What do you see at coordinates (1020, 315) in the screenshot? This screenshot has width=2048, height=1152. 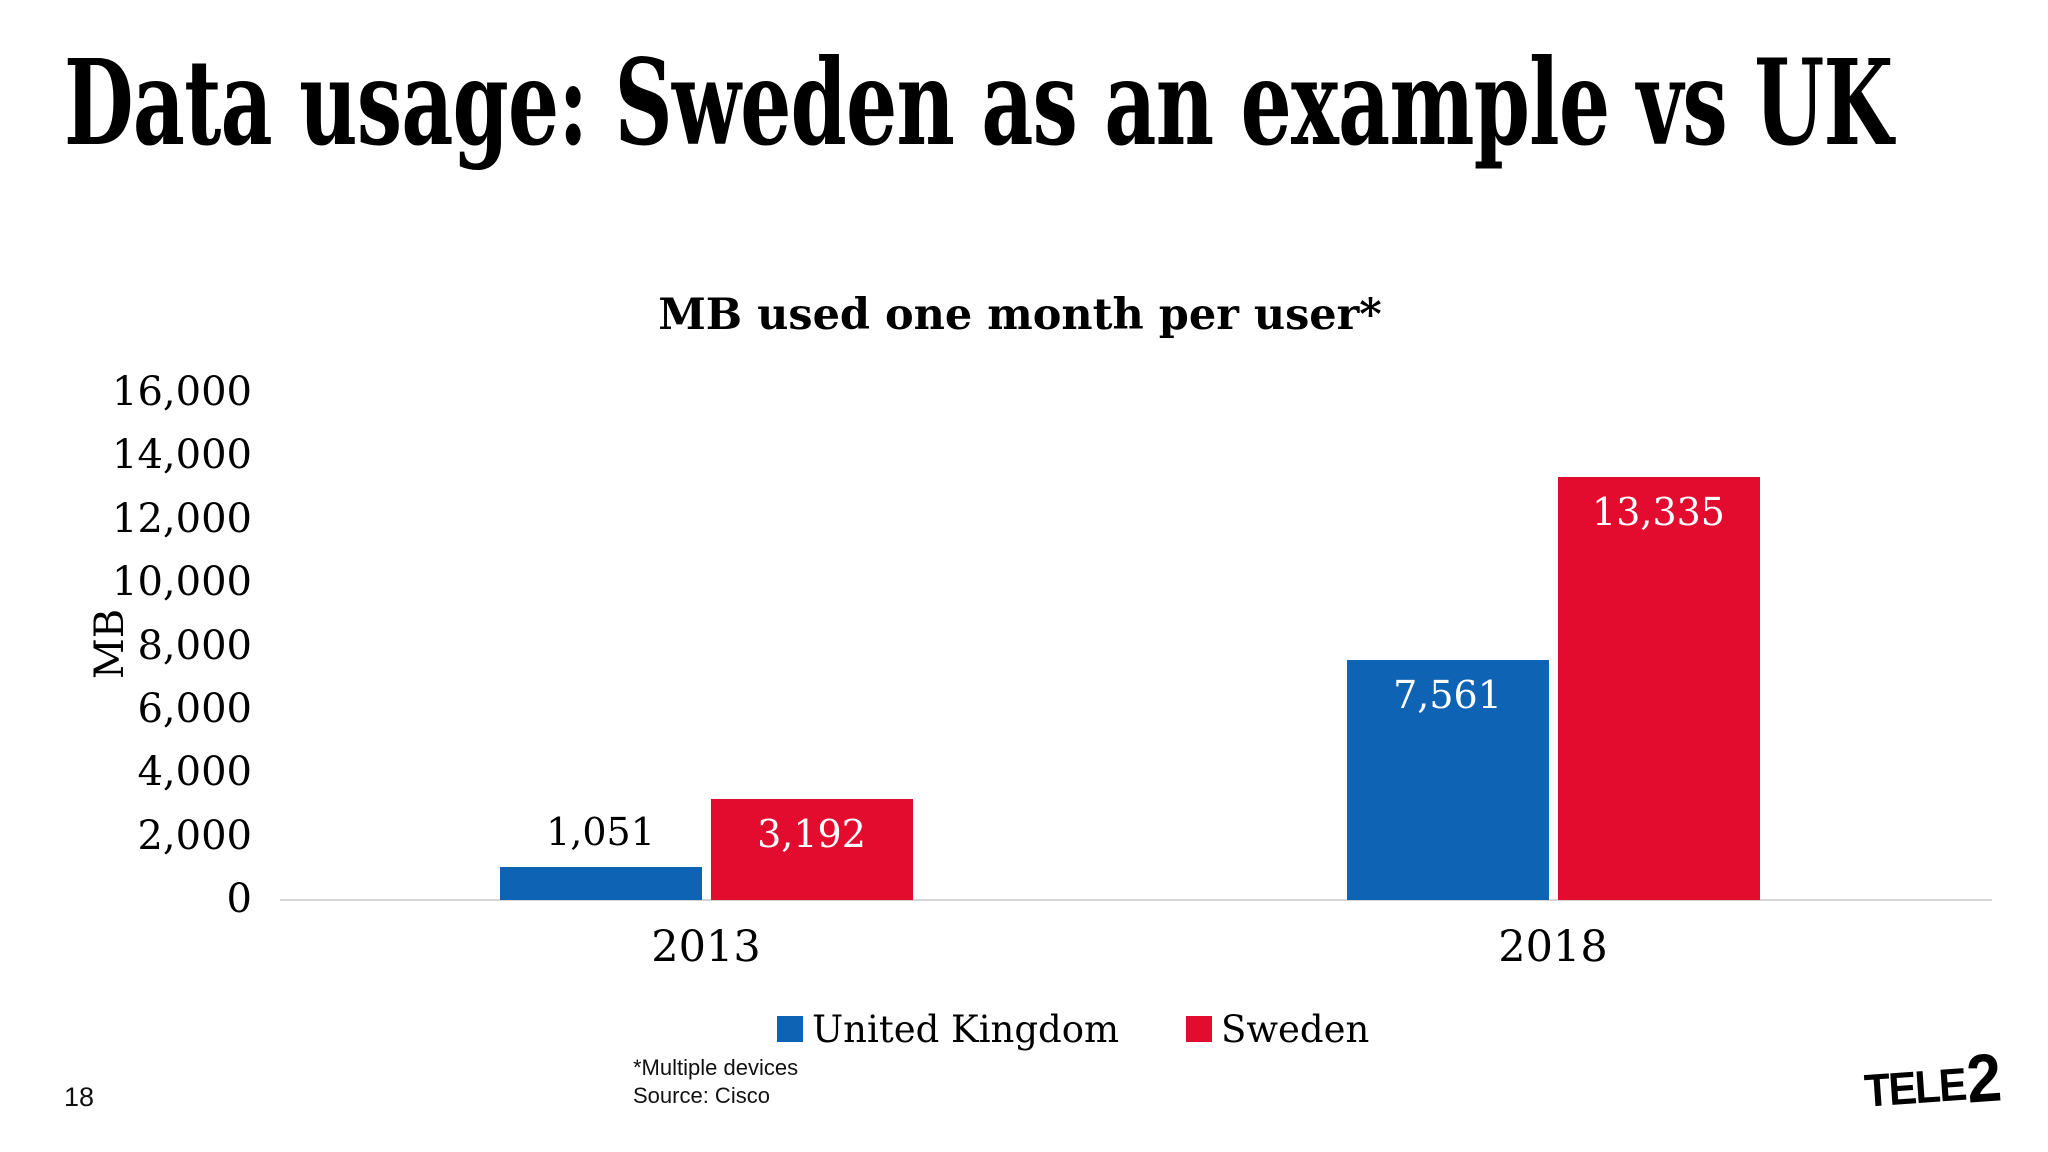 I see `chart-title: MB used one month per user*` at bounding box center [1020, 315].